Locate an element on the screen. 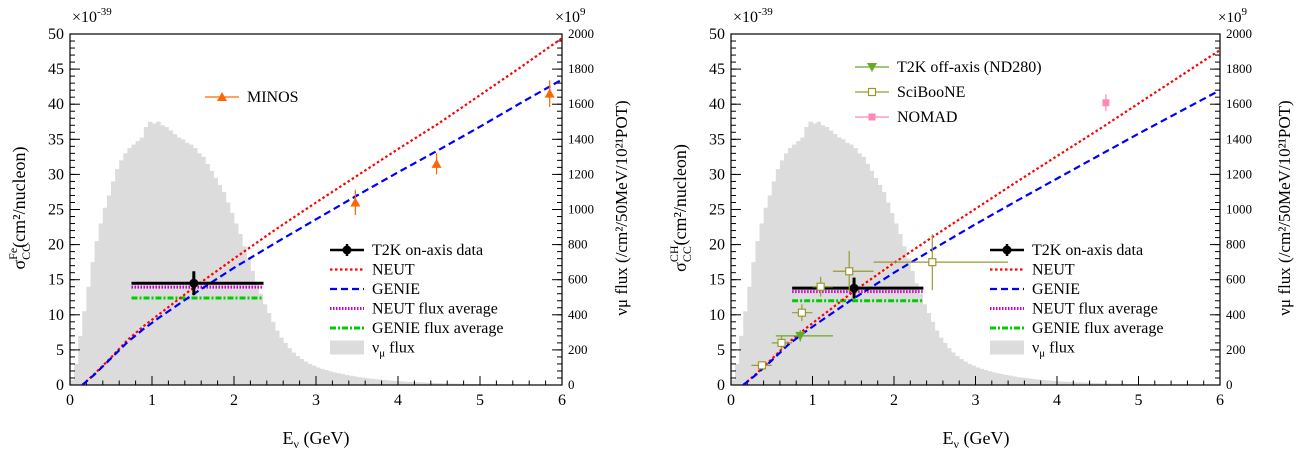 The width and height of the screenshot is (1308, 451). y-multiplier: ×10⁻³⁹ is located at coordinates (92, 16).